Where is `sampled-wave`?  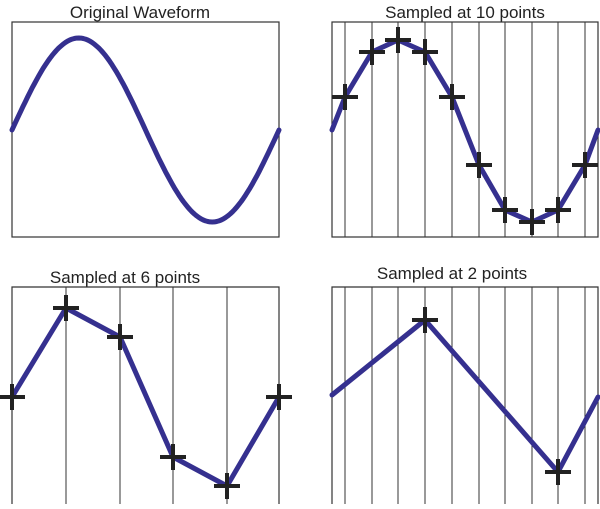 sampled-wave is located at coordinates (464, 396).